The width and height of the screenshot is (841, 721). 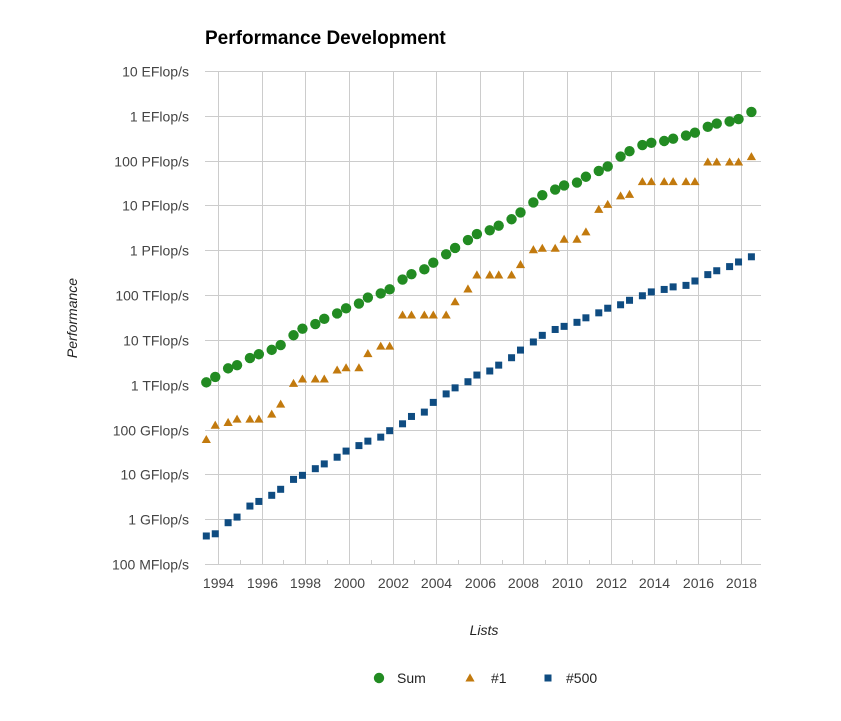 What do you see at coordinates (158, 520) in the screenshot?
I see `y-tick-label: 1 GFlop/s` at bounding box center [158, 520].